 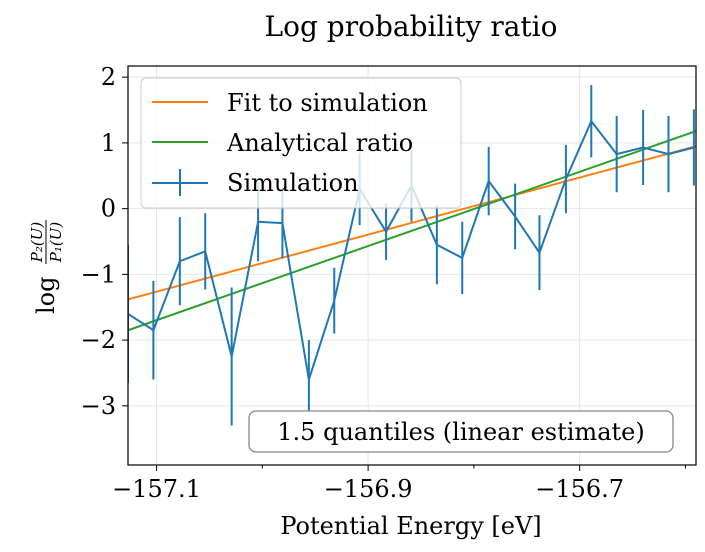 I want to click on y-tick-label: −2, so click(x=98, y=340).